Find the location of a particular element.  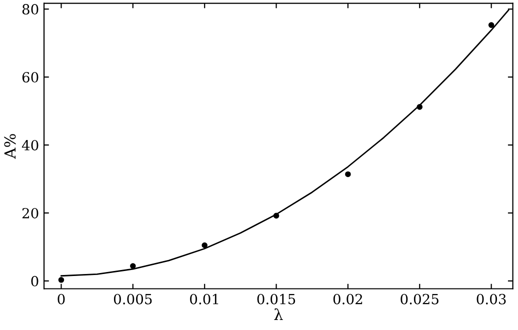

y-tick-label: 20 is located at coordinates (30, 213).